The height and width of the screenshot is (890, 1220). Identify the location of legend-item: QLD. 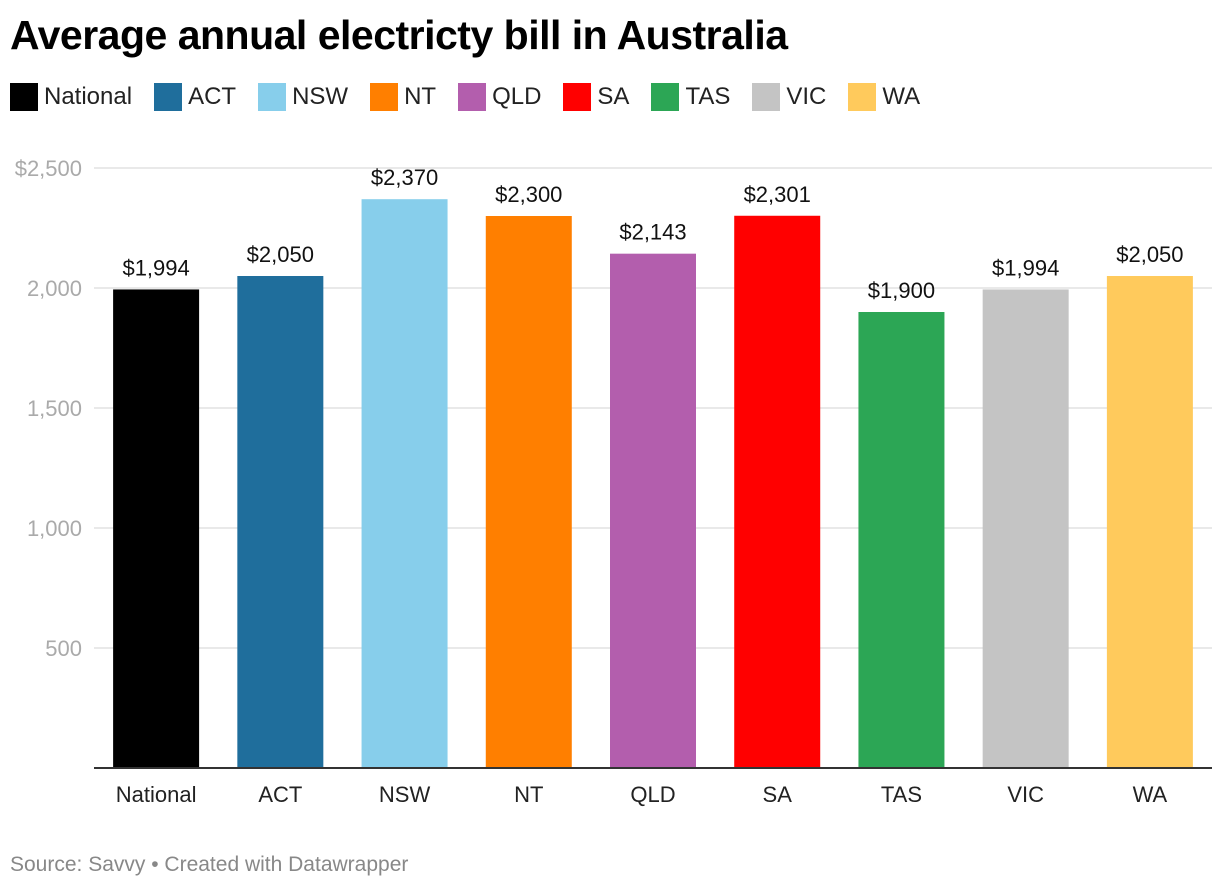
(499, 97).